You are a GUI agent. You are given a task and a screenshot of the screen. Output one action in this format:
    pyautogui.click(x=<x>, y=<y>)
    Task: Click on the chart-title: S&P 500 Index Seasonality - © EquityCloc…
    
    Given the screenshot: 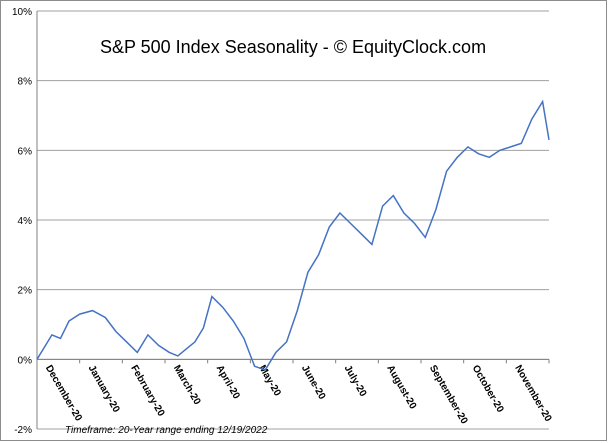 What is the action you would take?
    pyautogui.click(x=293, y=47)
    